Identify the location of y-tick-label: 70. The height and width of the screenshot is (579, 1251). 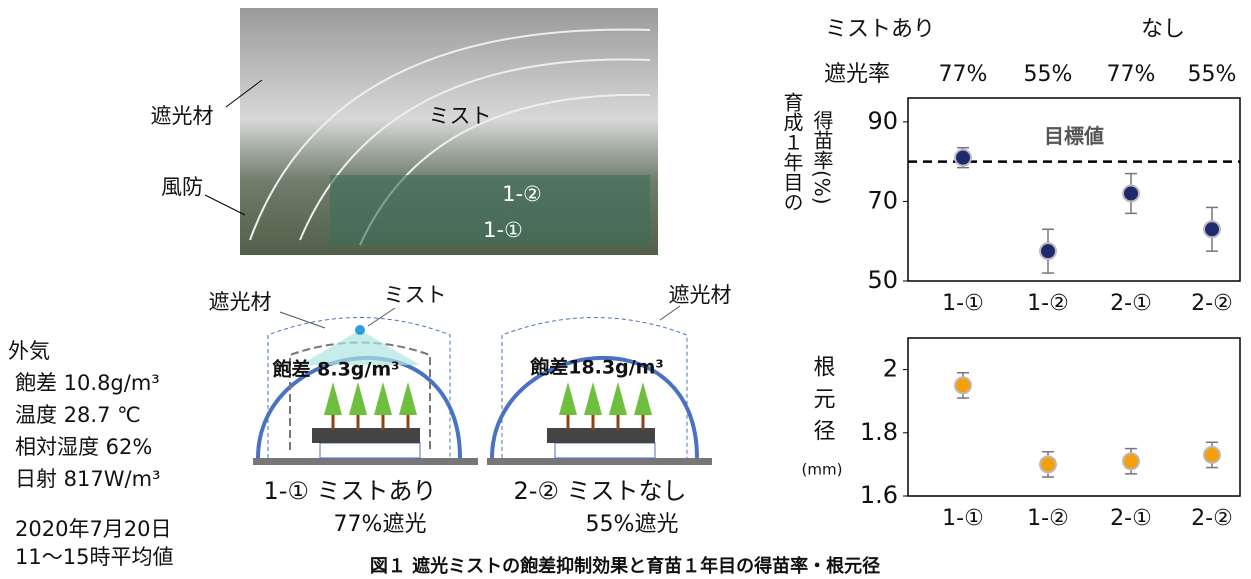
(882, 200).